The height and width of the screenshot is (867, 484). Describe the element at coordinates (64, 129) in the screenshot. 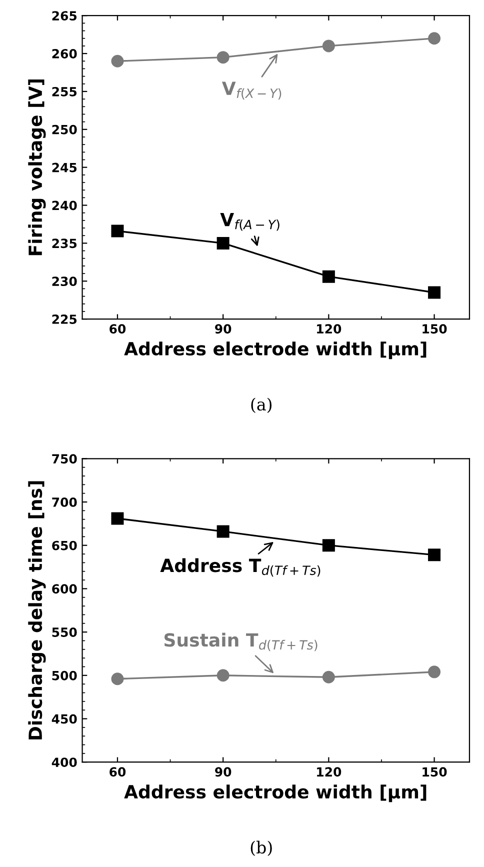

I see `y-tick-label: 250` at that location.